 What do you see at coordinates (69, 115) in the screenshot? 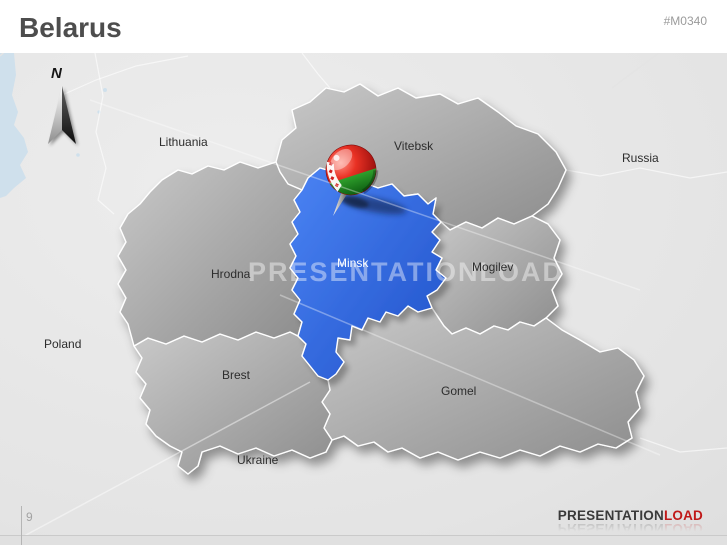
I see `north-arrow-right` at bounding box center [69, 115].